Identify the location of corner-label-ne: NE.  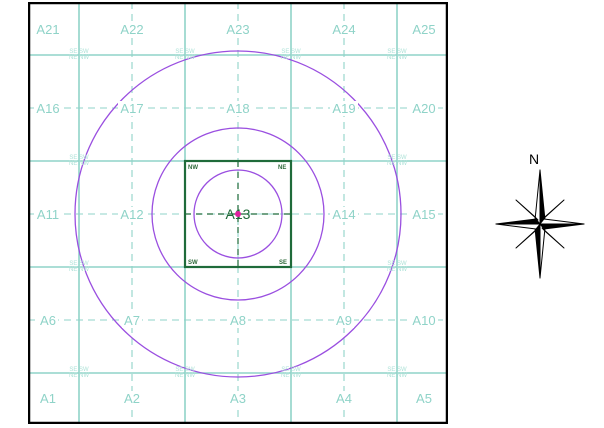
(282, 168).